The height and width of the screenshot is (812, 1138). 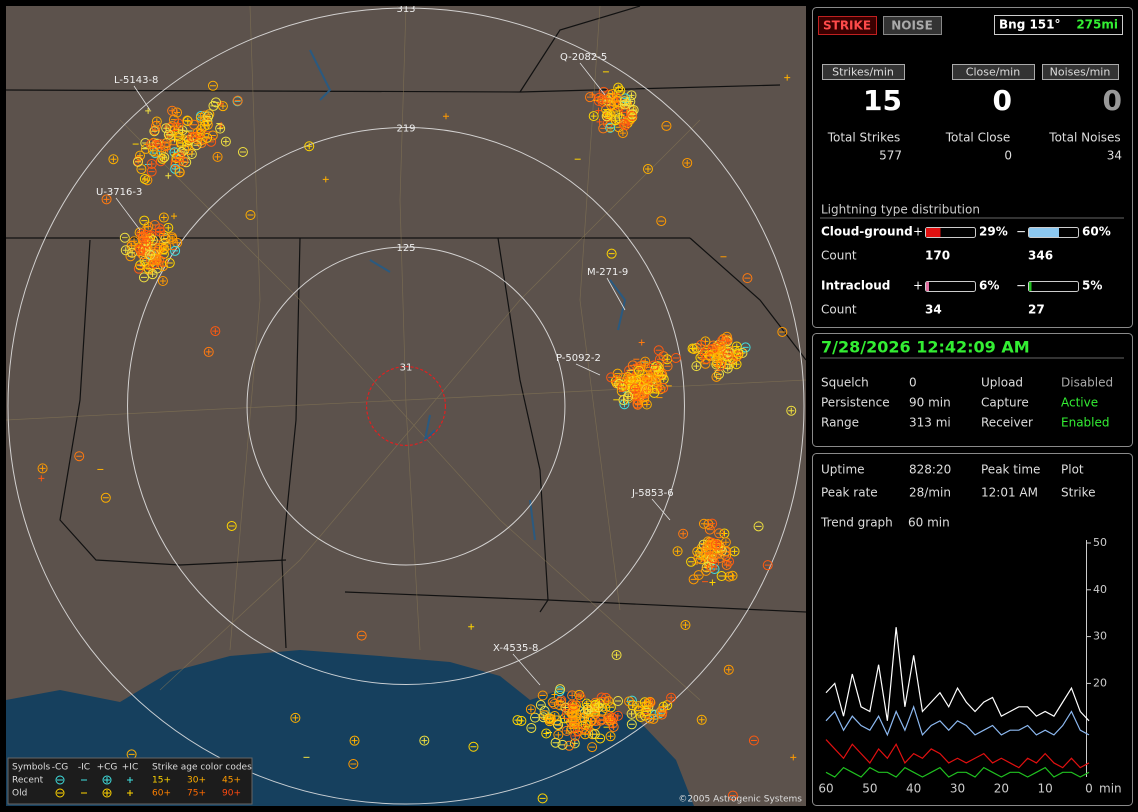 What do you see at coordinates (1097, 25) in the screenshot?
I see `distance: 275mi` at bounding box center [1097, 25].